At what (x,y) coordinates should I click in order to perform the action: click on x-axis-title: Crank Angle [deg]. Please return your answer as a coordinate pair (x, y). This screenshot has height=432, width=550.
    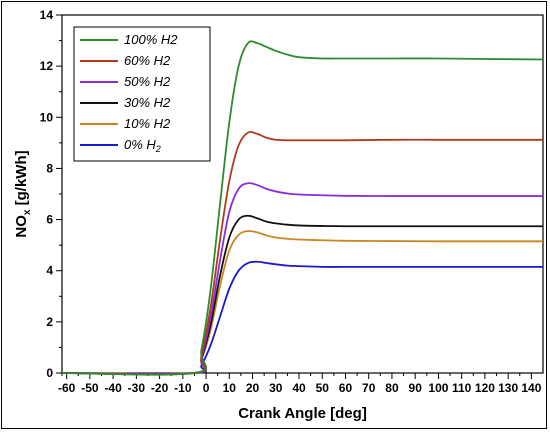
    Looking at the image, I should click on (302, 413).